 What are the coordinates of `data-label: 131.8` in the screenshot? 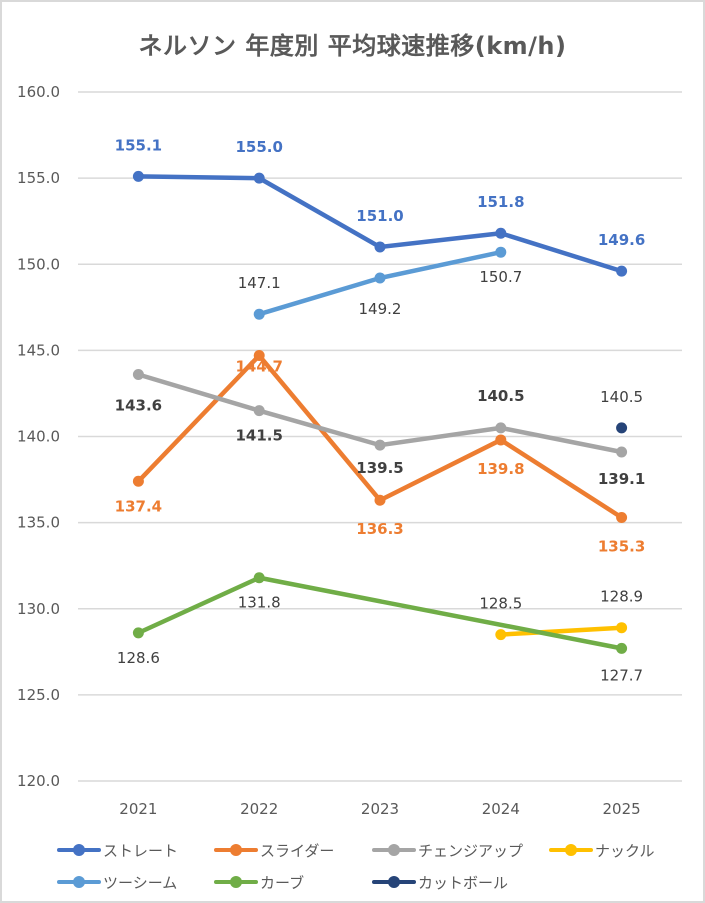 It's located at (259, 603).